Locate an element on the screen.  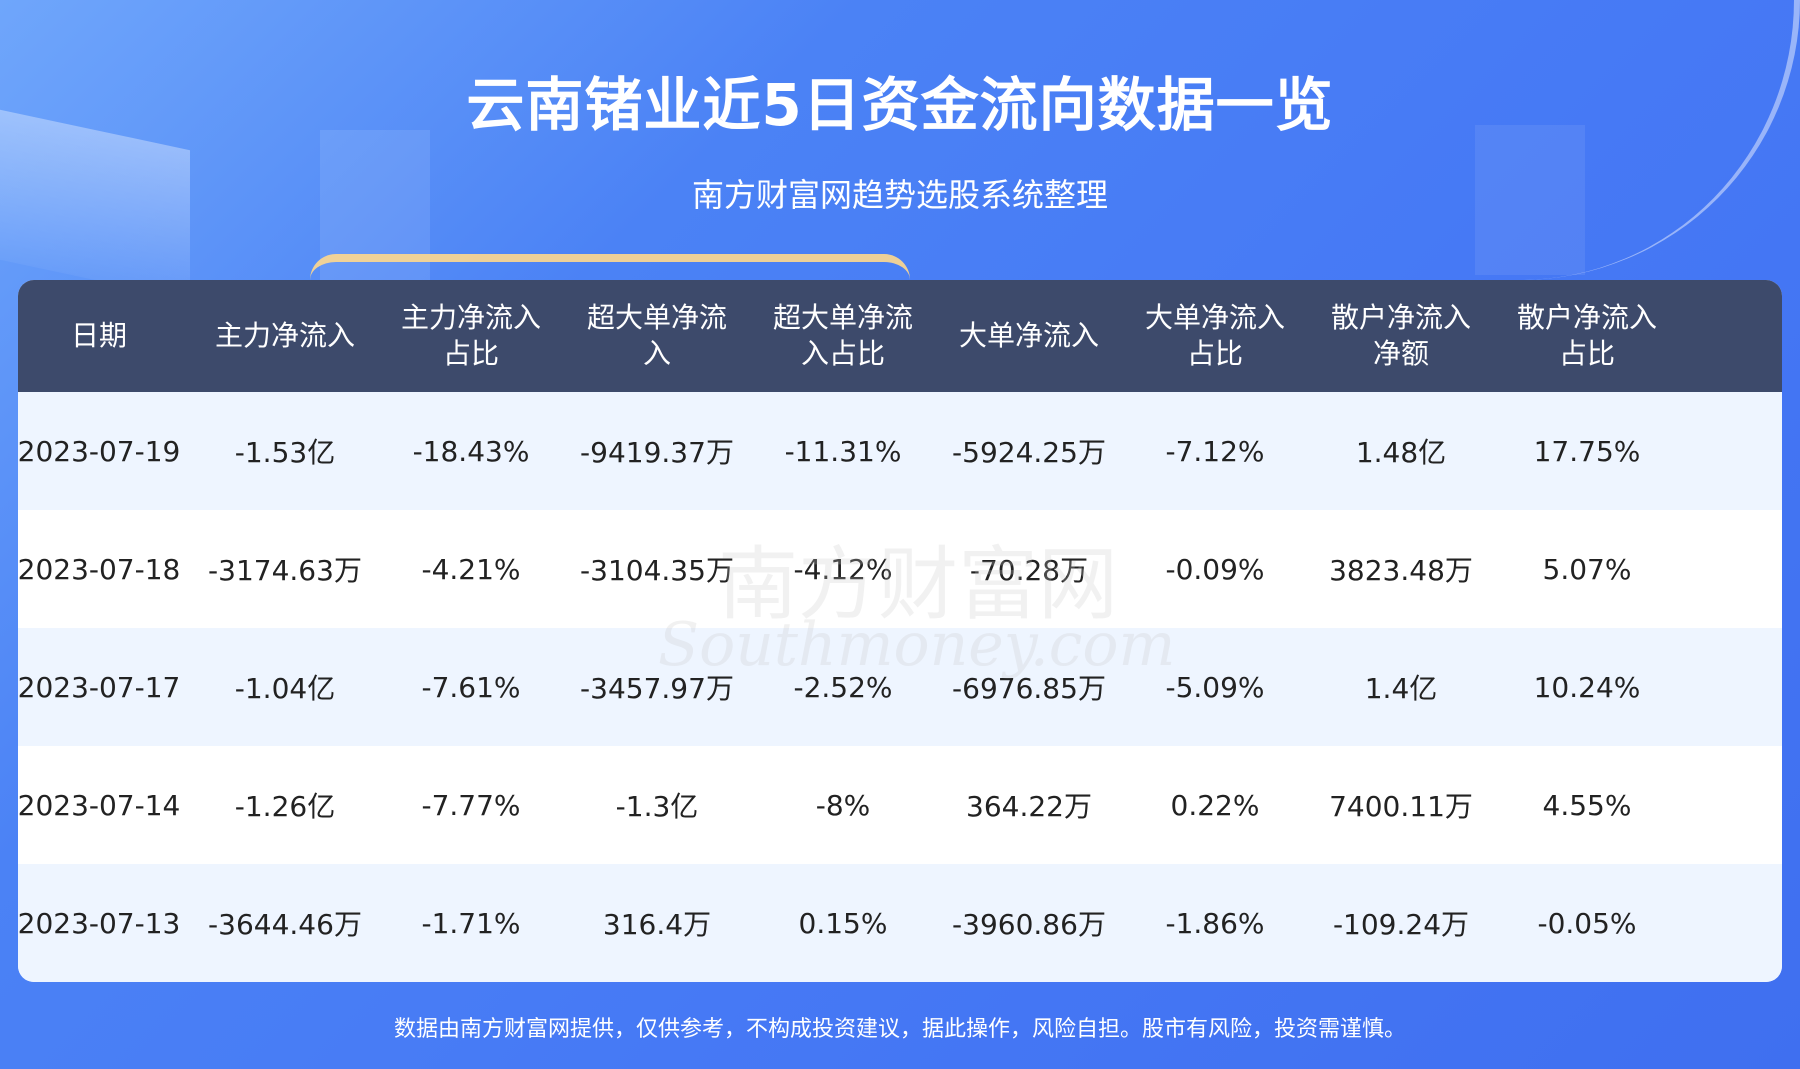
value-cell: -3174.63万 is located at coordinates (285, 570).